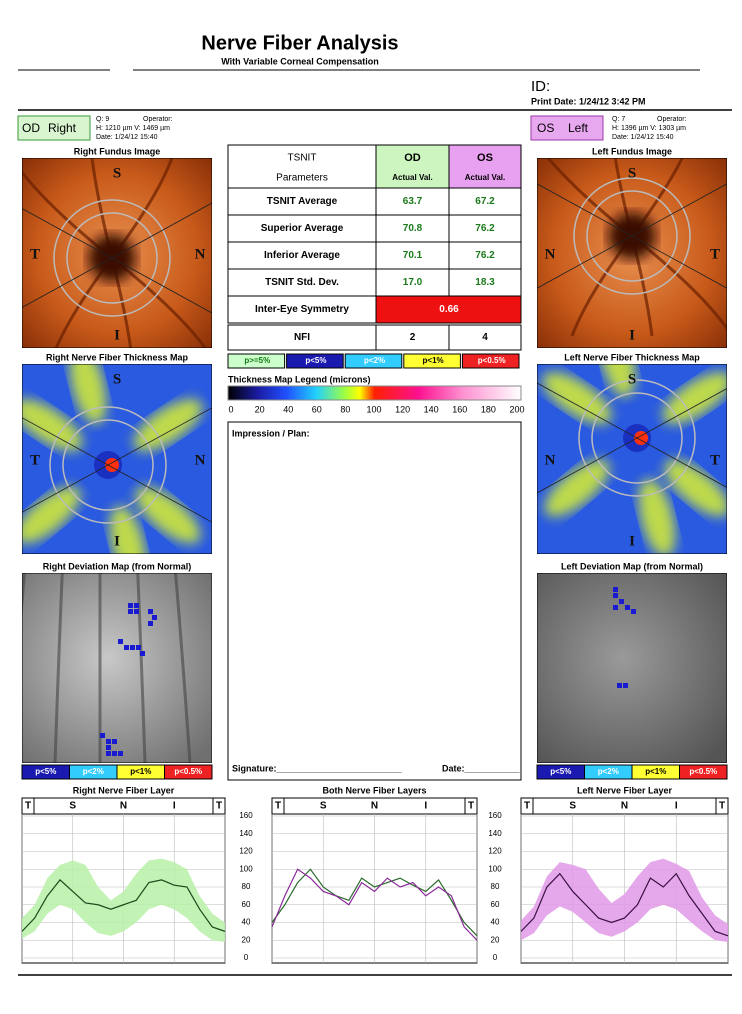 The image size is (742, 1014). I want to click on row-label: TSNIT Average, so click(302, 201).